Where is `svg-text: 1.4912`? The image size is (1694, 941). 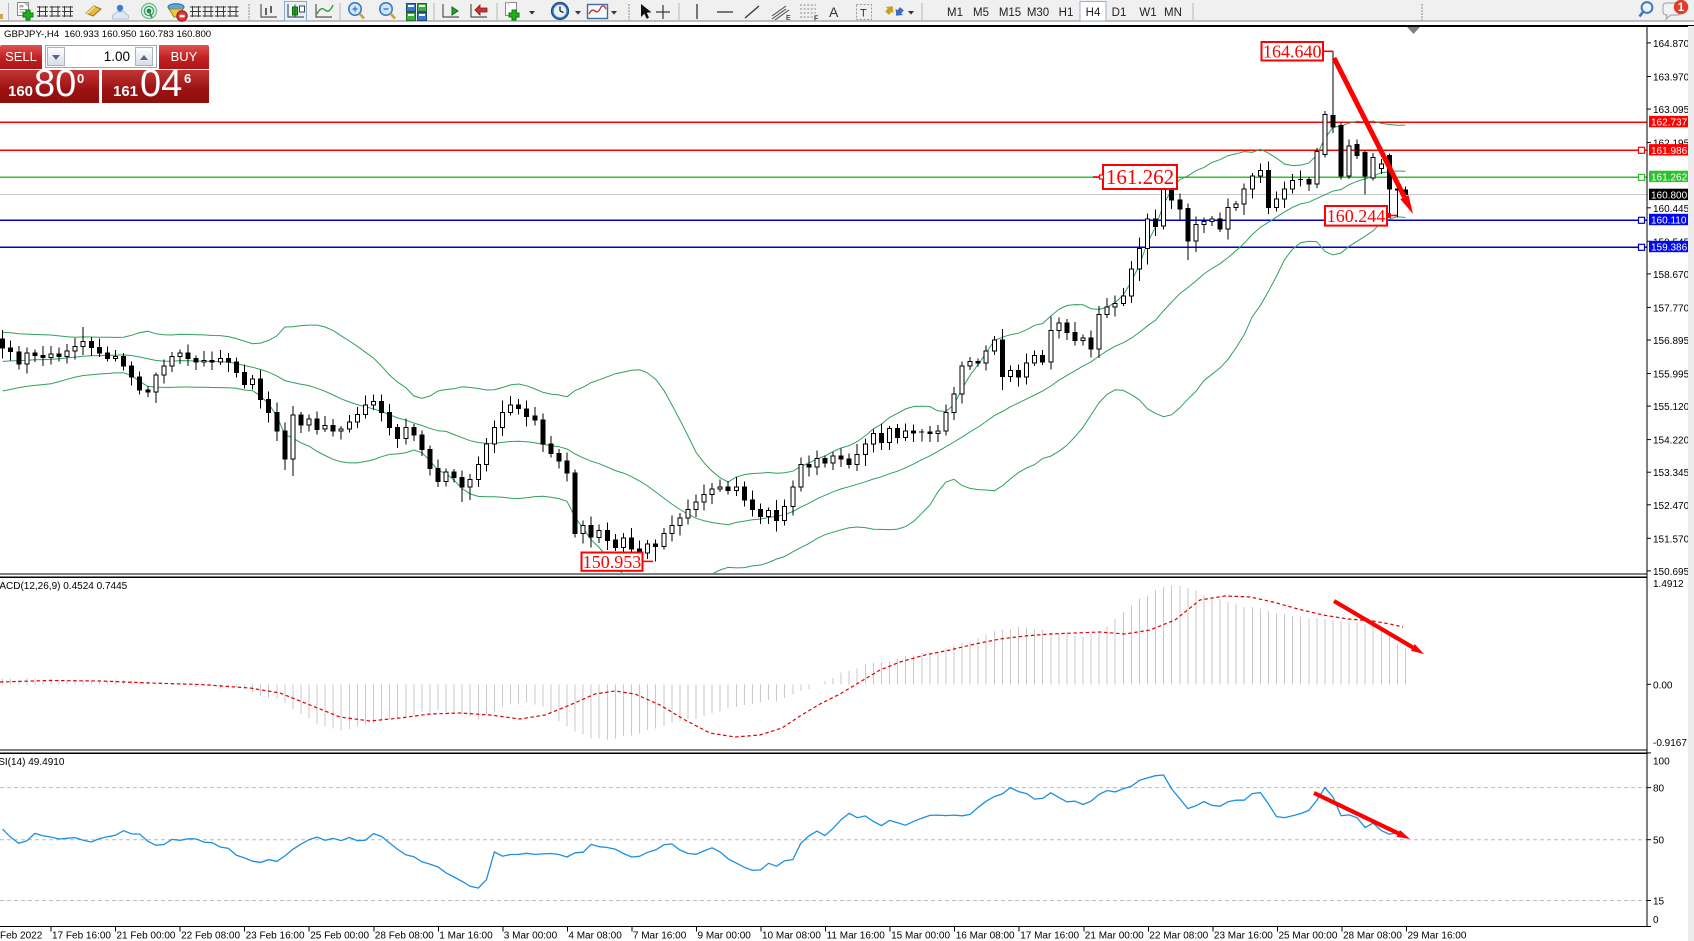 svg-text: 1.4912 is located at coordinates (1668, 584).